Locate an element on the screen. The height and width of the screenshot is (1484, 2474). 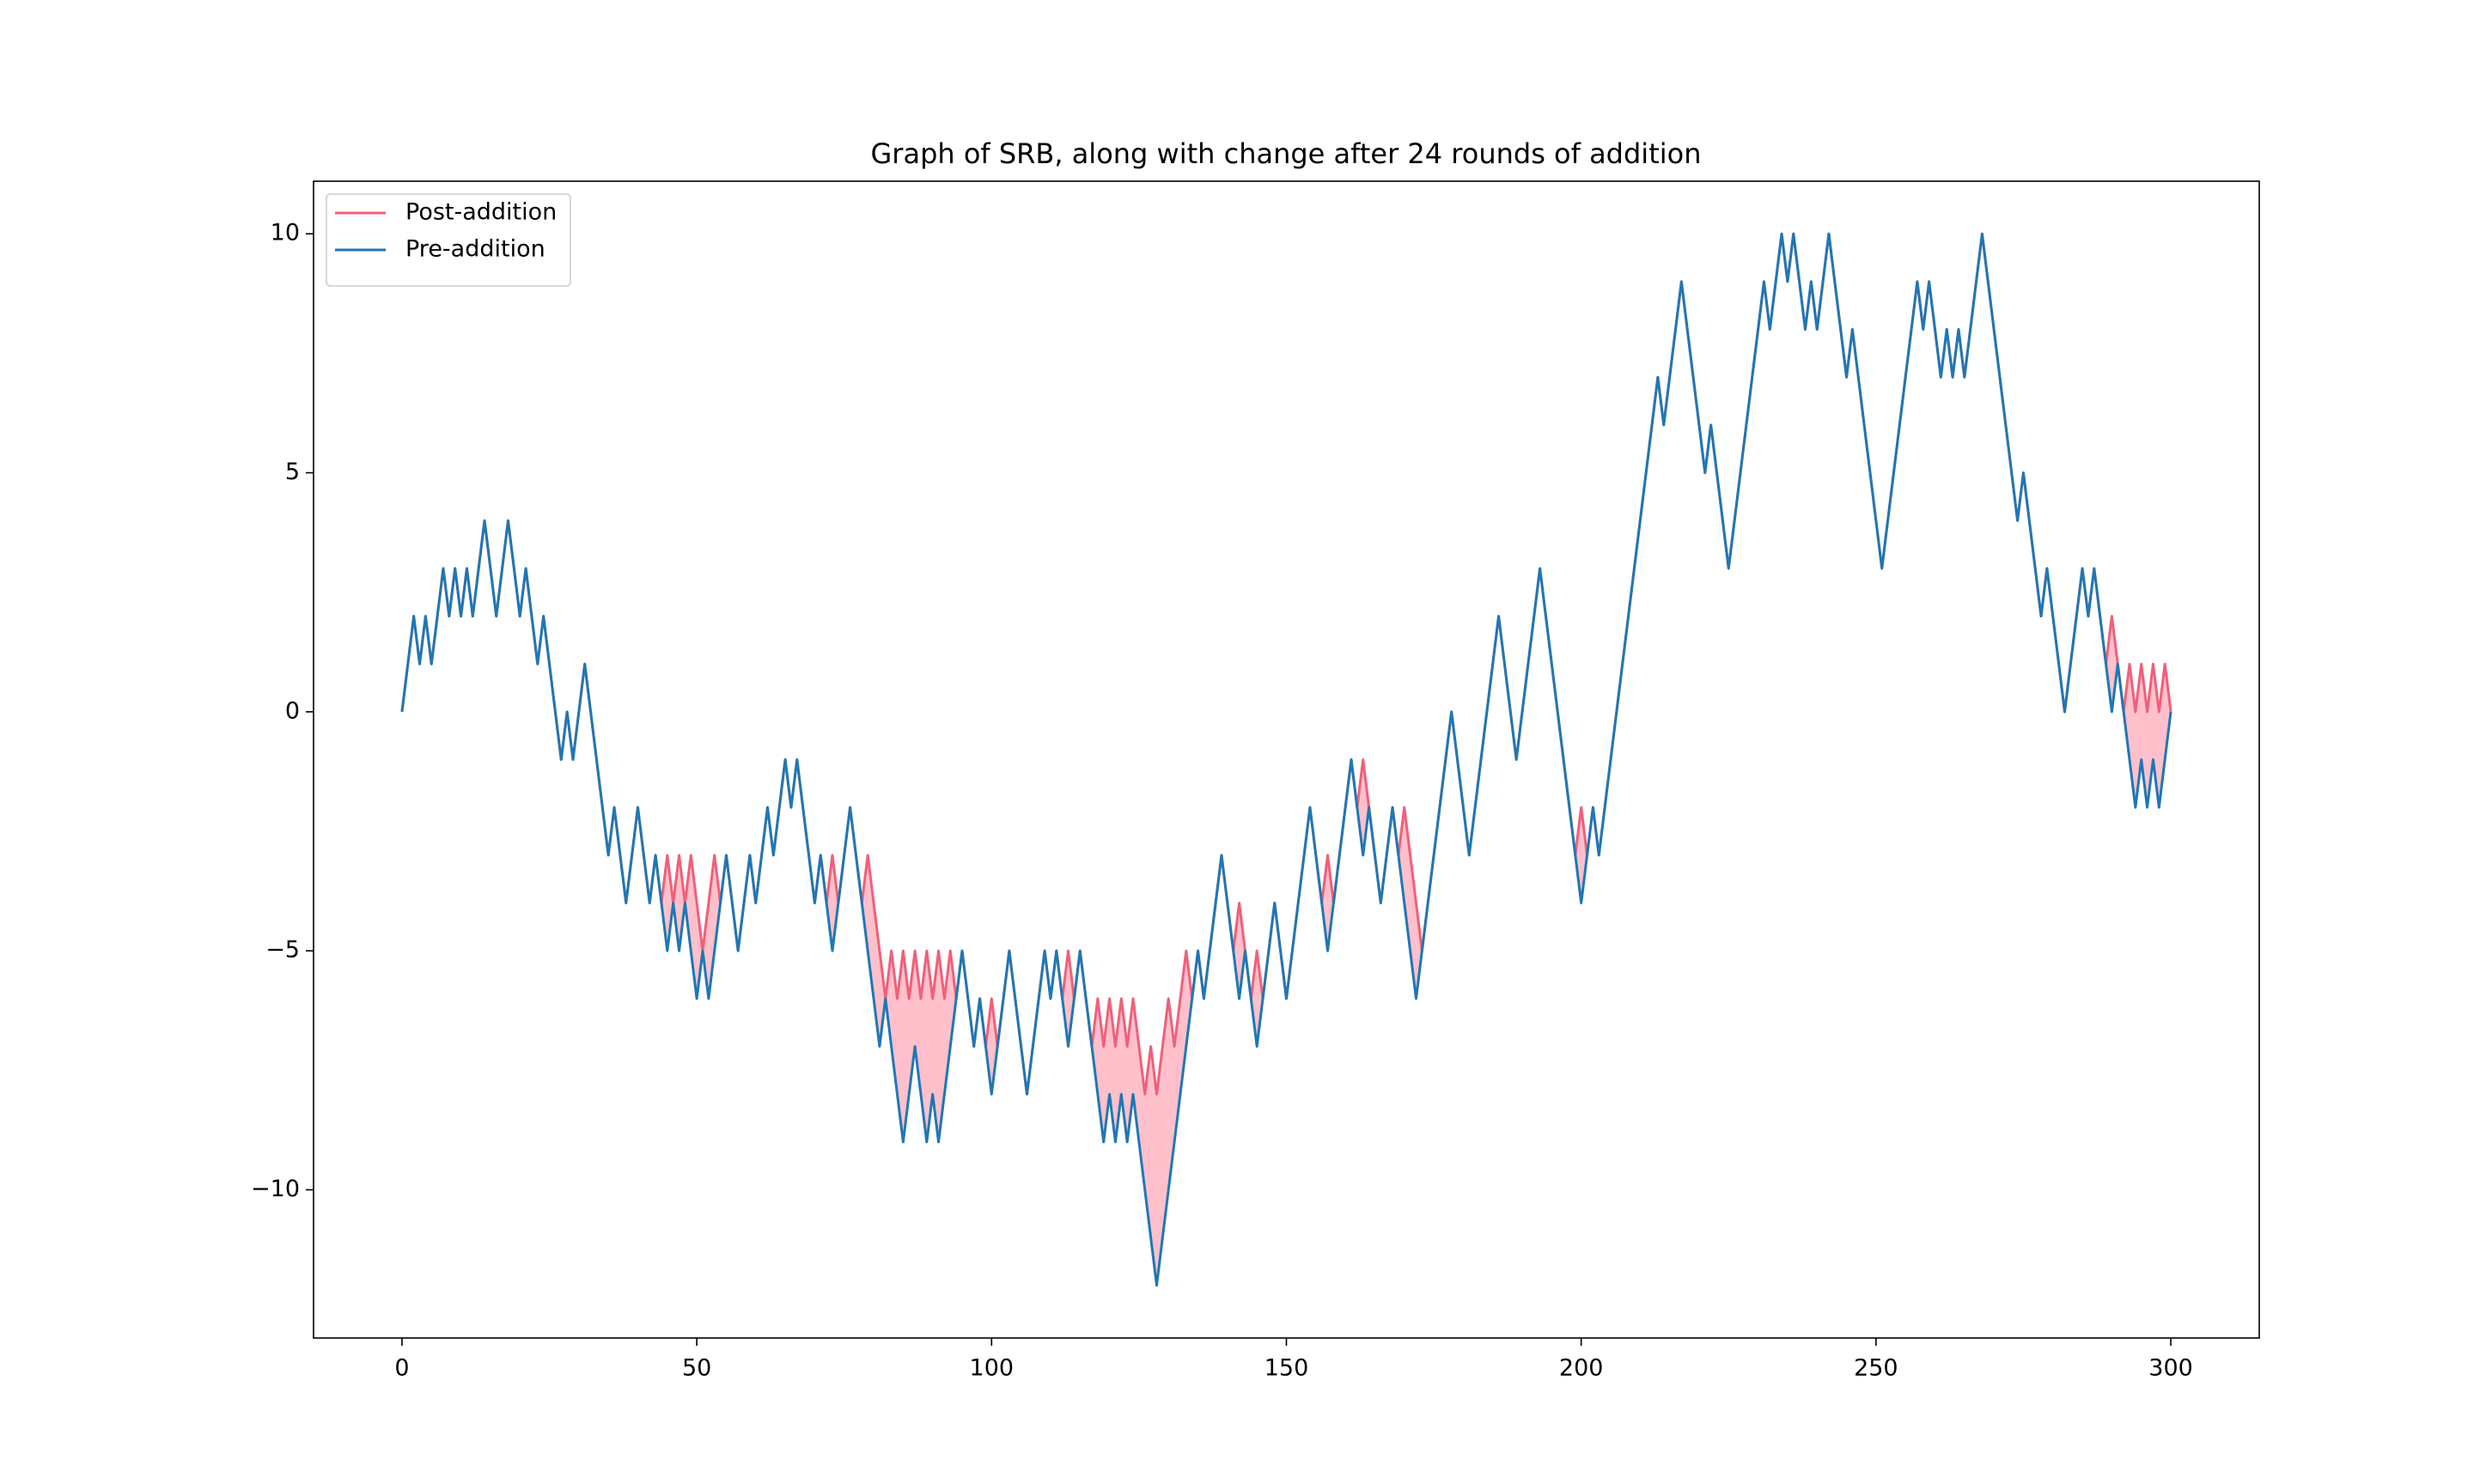
legend: Post-addition Pre-addition is located at coordinates (448, 240).